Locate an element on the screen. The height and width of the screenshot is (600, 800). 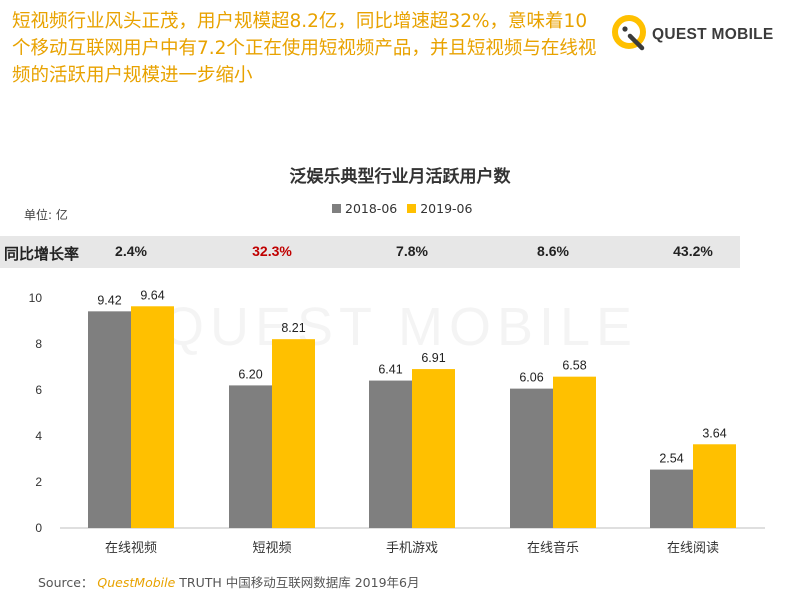
data-label-2019-06-1: 8.21 is located at coordinates (293, 328).